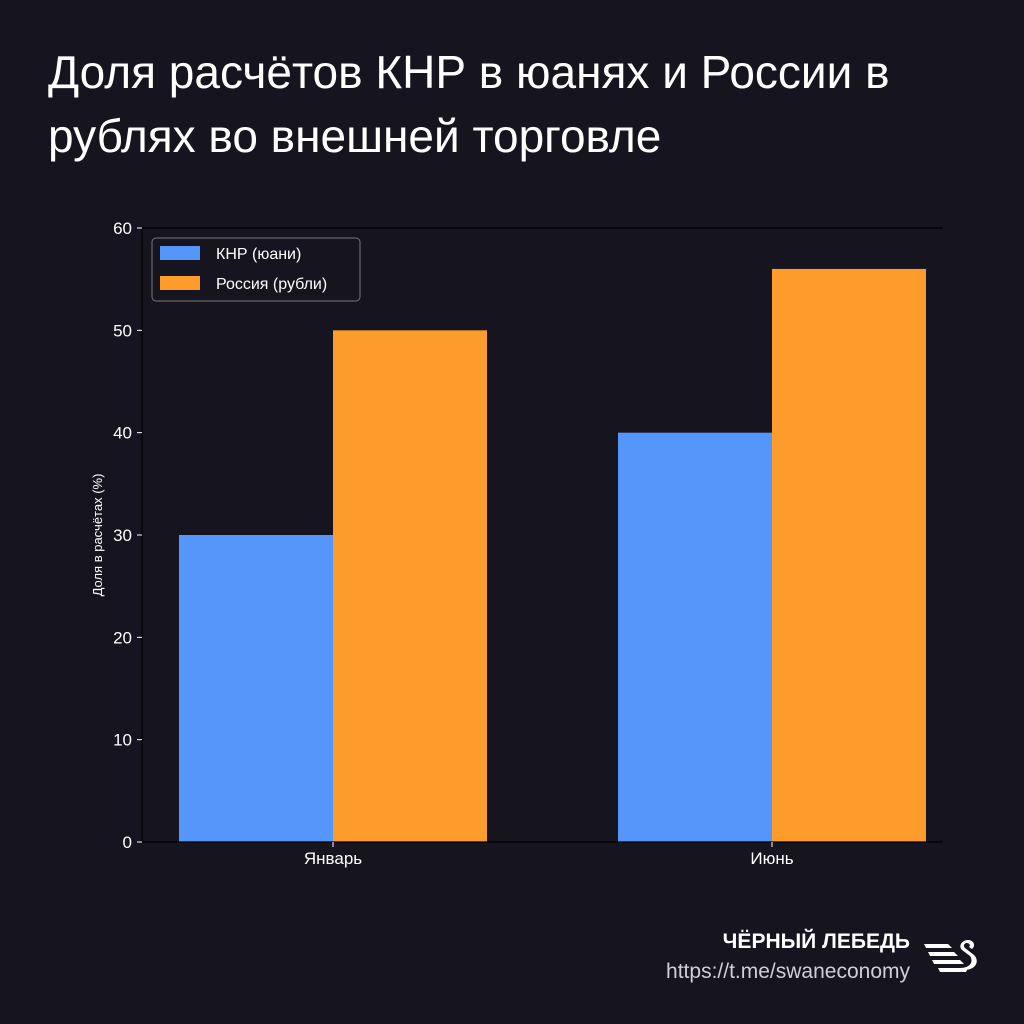 This screenshot has width=1024, height=1024. Describe the element at coordinates (122, 740) in the screenshot. I see `y-tick-label: 10` at that location.